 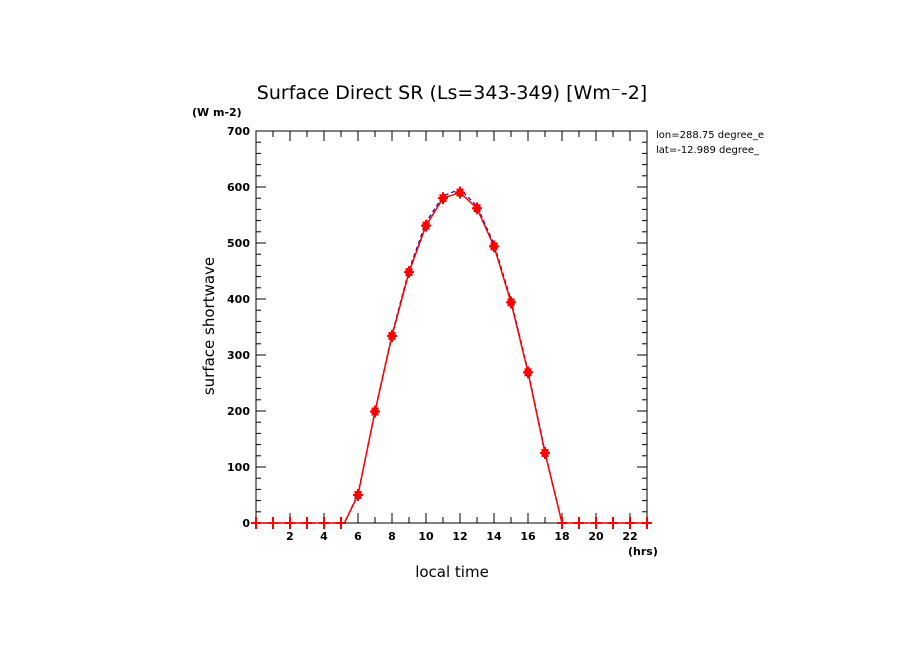 I want to click on x-unit-label: (hrs), so click(x=643, y=551).